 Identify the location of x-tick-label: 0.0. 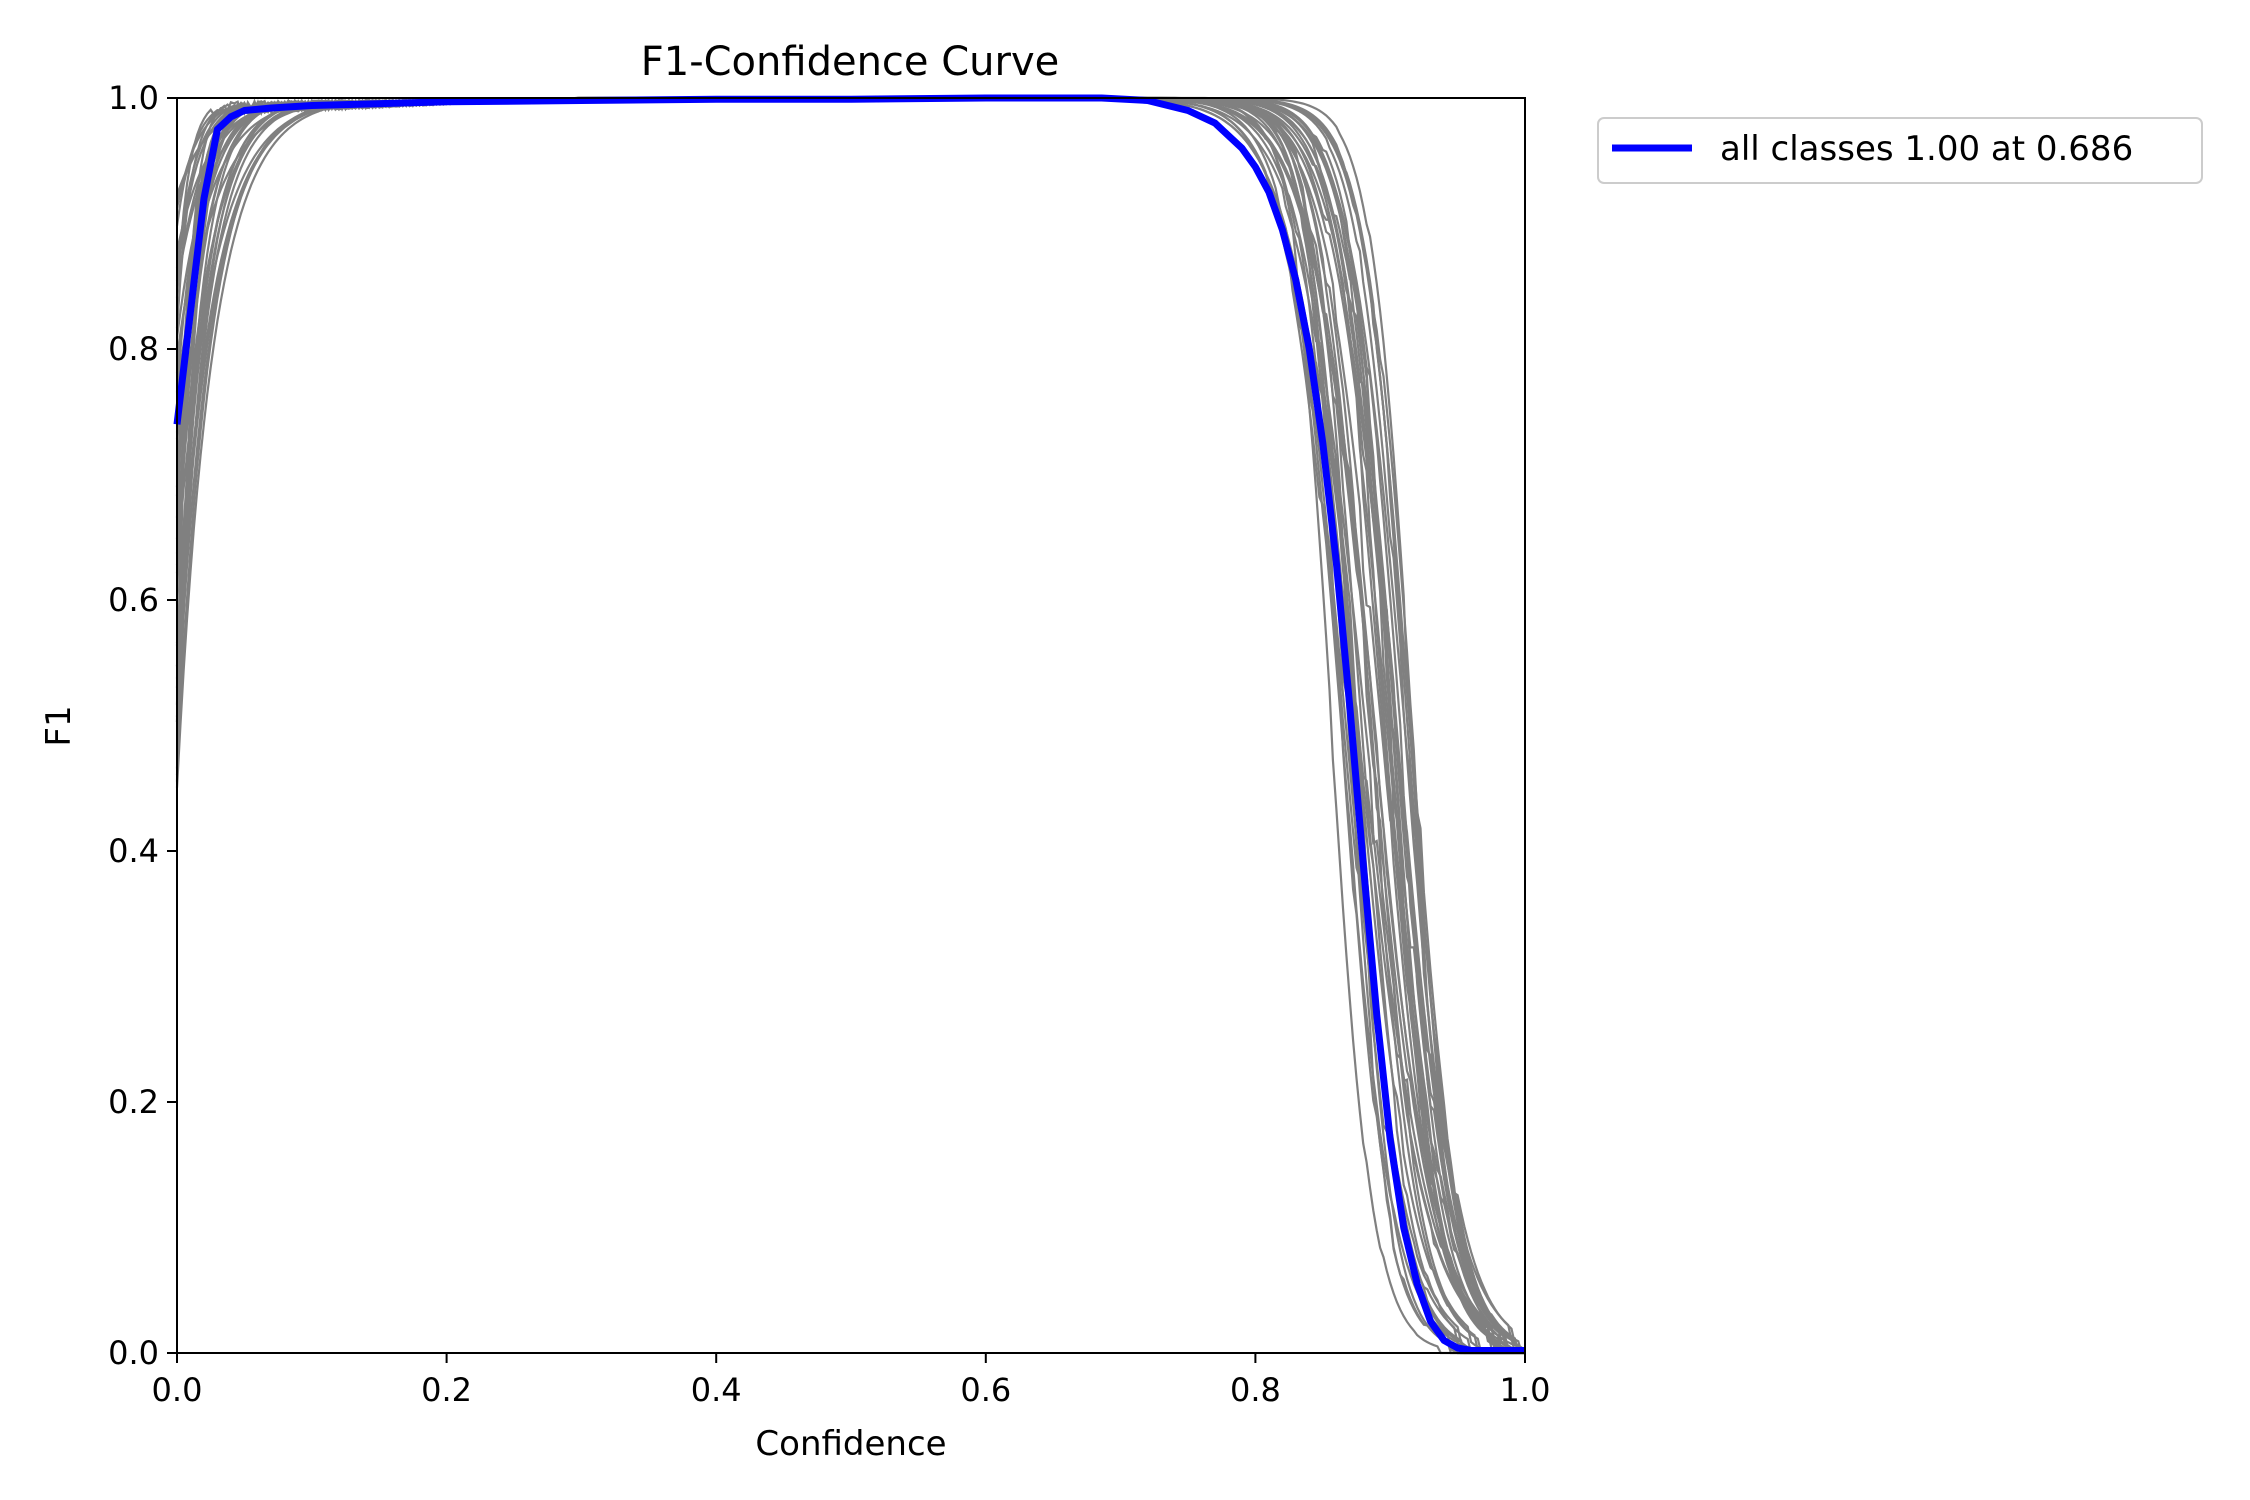
(177, 1390).